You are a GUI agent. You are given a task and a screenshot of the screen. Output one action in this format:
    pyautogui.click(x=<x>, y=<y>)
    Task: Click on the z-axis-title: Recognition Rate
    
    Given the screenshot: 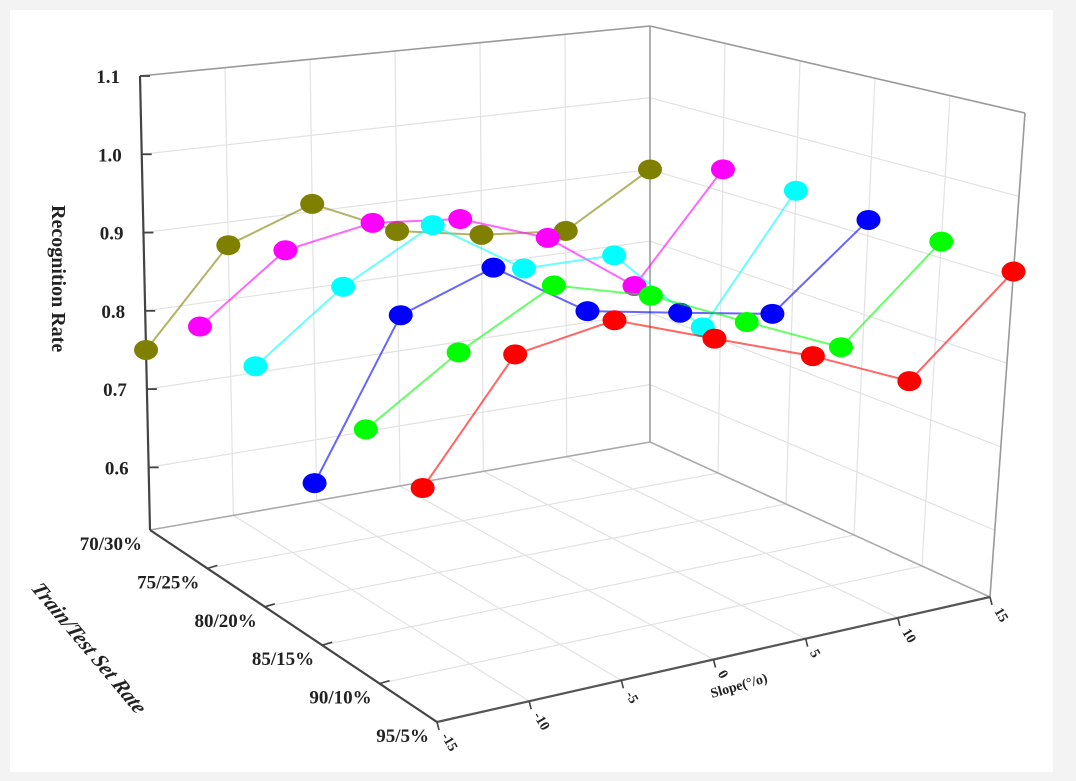 What is the action you would take?
    pyautogui.click(x=58, y=278)
    